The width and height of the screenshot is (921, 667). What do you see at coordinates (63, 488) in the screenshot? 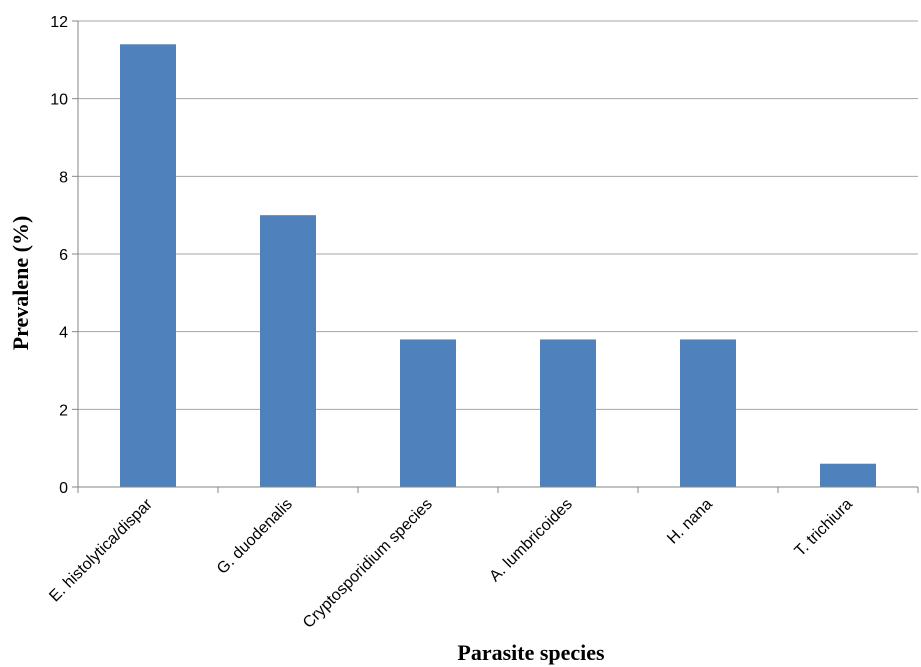
I see `y-tick-label: 0` at bounding box center [63, 488].